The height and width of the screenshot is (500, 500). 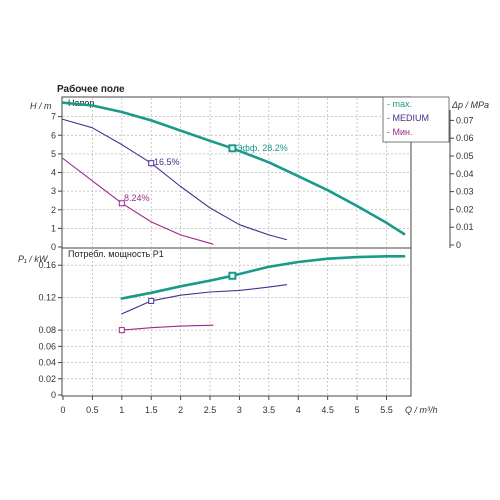 I want to click on x-tick-label: 4.5, so click(x=327, y=410).